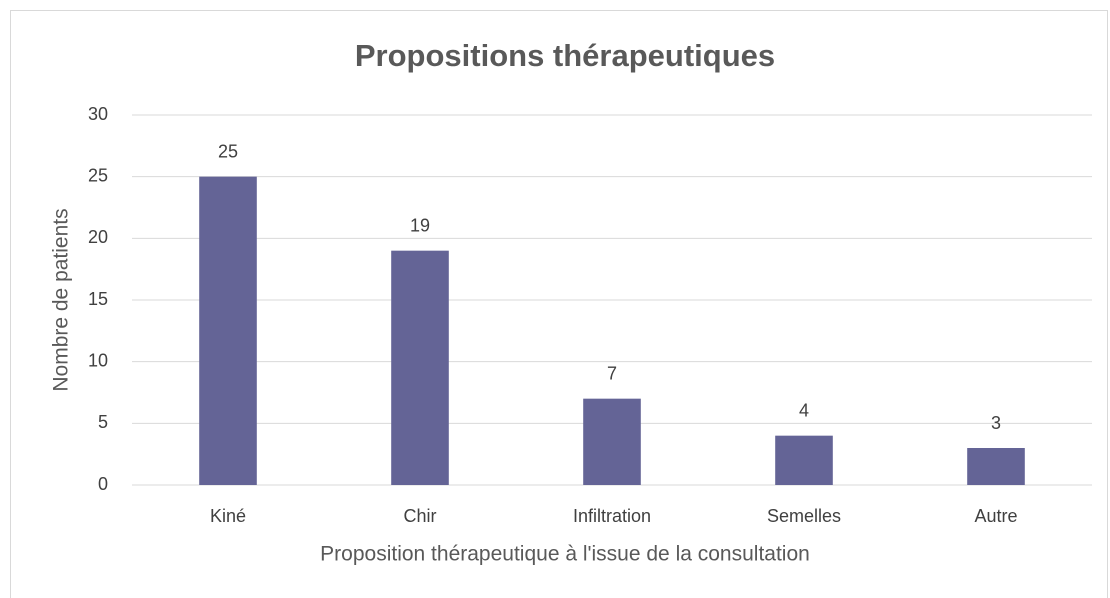  Describe the element at coordinates (996, 423) in the screenshot. I see `data-label: 3` at that location.